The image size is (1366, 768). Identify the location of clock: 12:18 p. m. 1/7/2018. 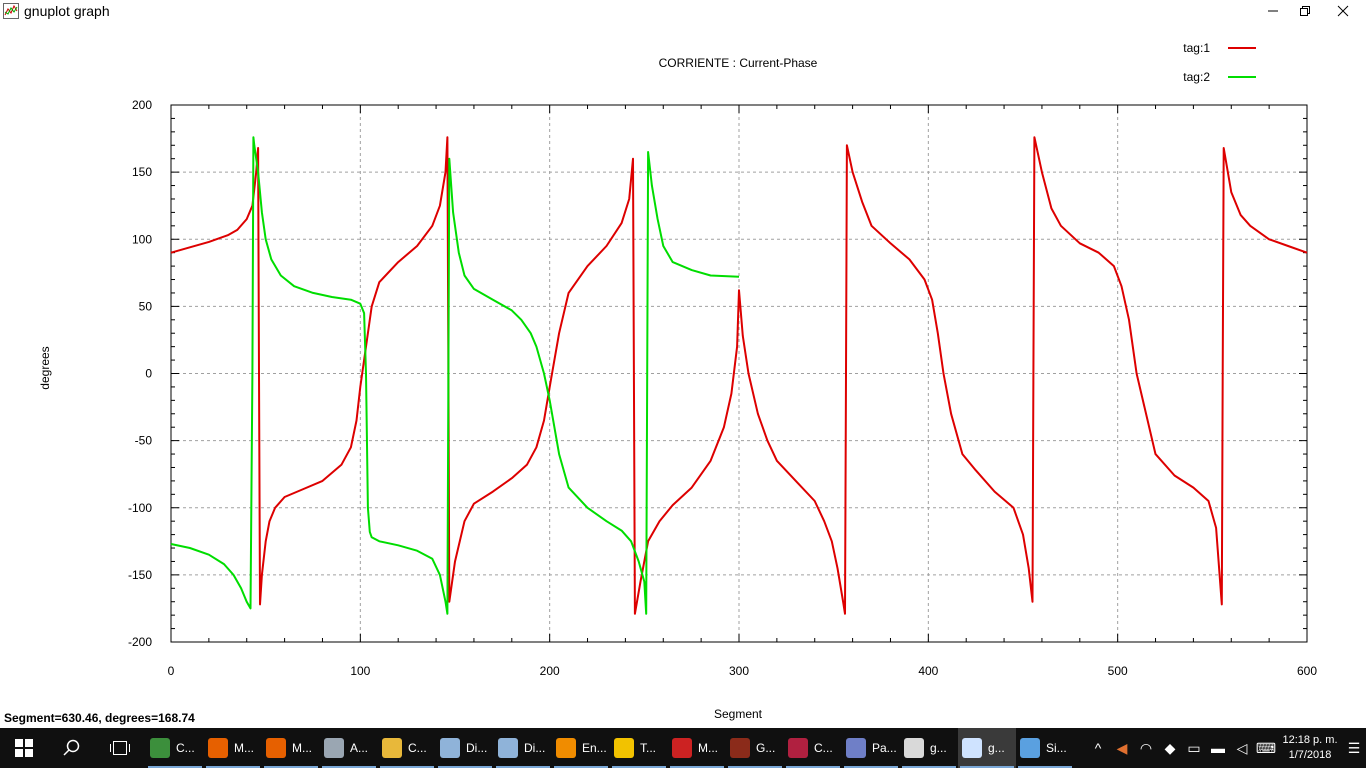
(1310, 748).